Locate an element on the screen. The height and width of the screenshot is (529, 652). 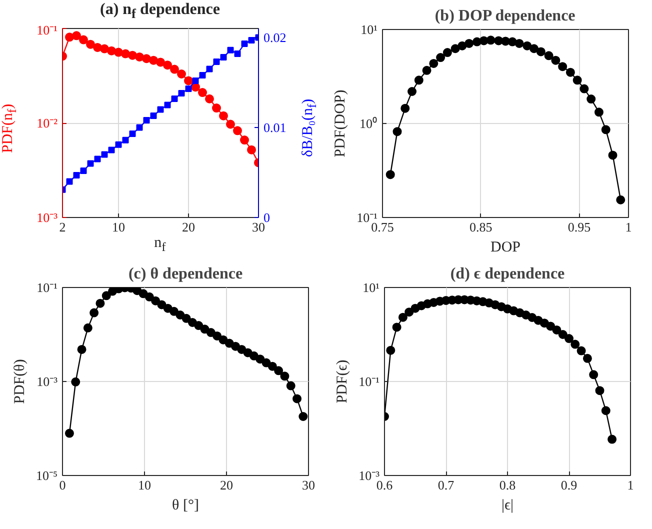
x-axis-title: |ϵ| is located at coordinates (507, 506).